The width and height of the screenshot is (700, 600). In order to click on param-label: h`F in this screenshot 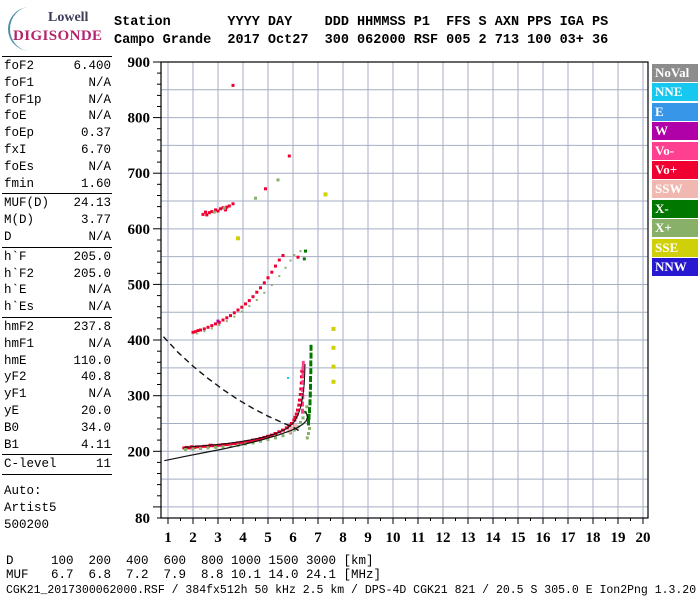, I will do `click(15, 256)`.